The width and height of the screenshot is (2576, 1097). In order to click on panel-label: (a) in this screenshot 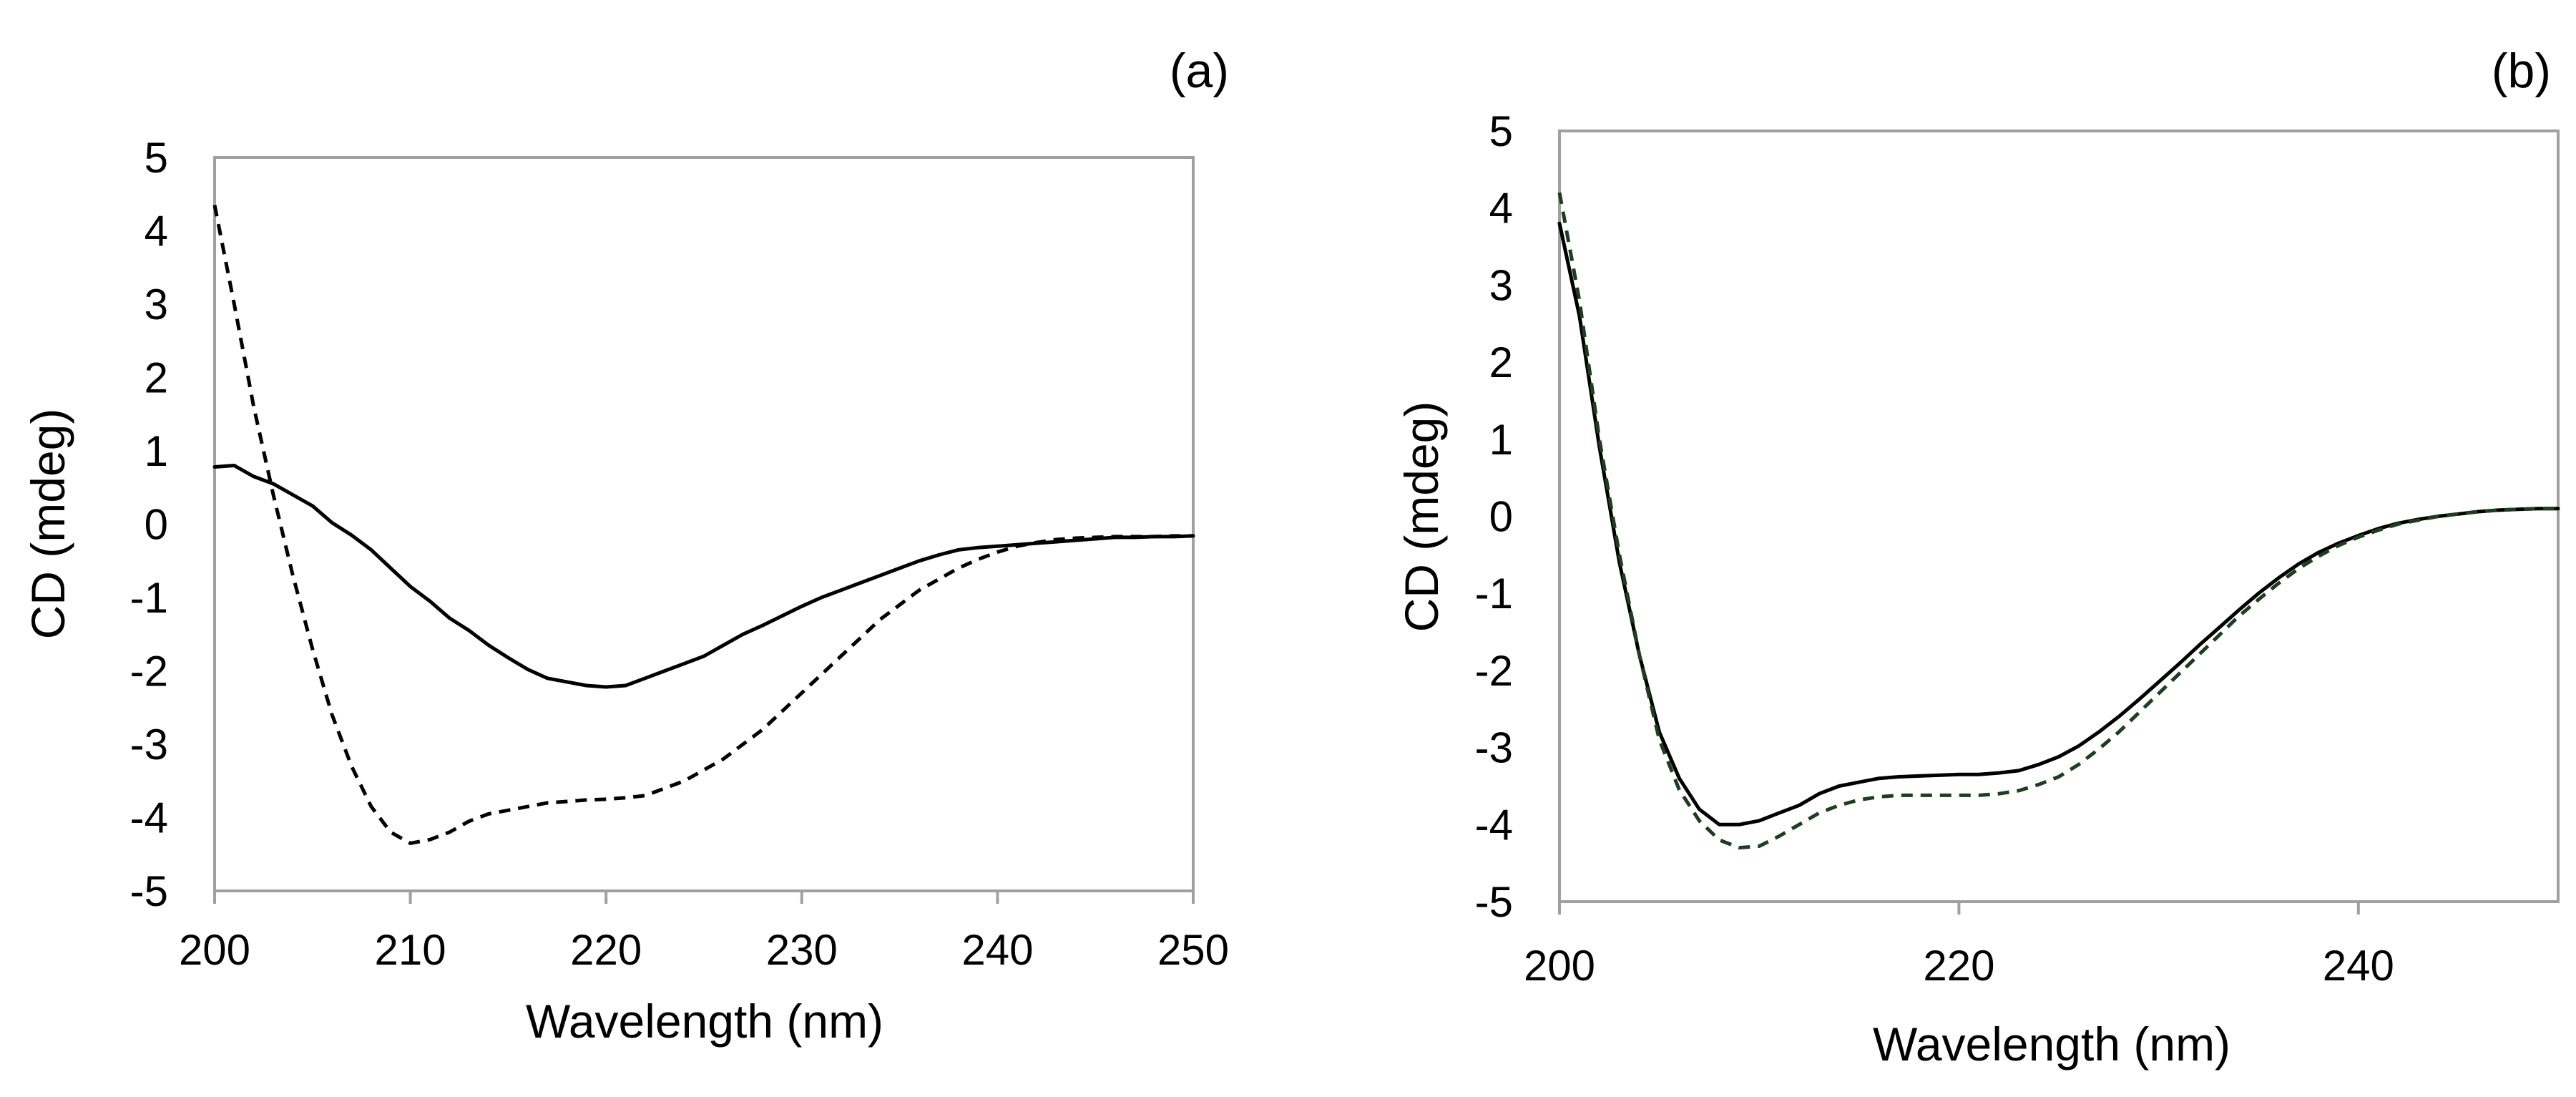, I will do `click(1199, 71)`.